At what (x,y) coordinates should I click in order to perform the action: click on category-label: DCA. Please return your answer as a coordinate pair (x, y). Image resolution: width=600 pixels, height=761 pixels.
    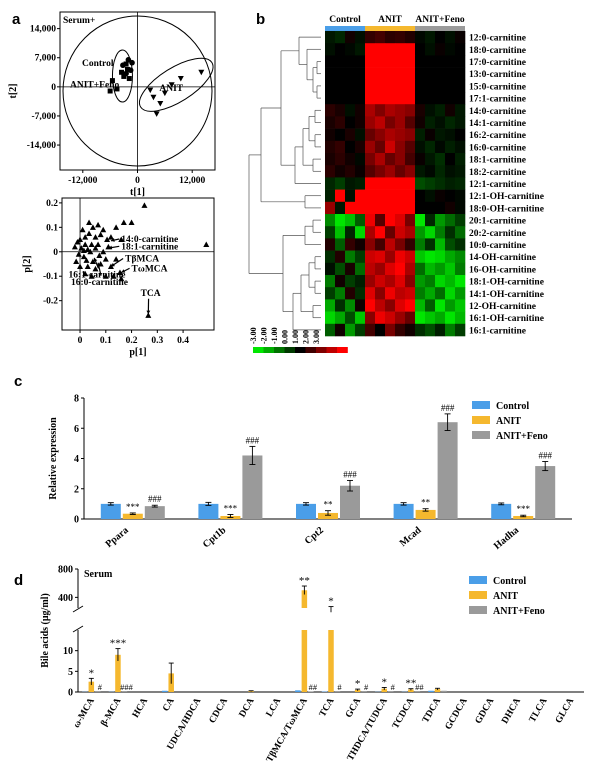
    Looking at the image, I should click on (247, 707).